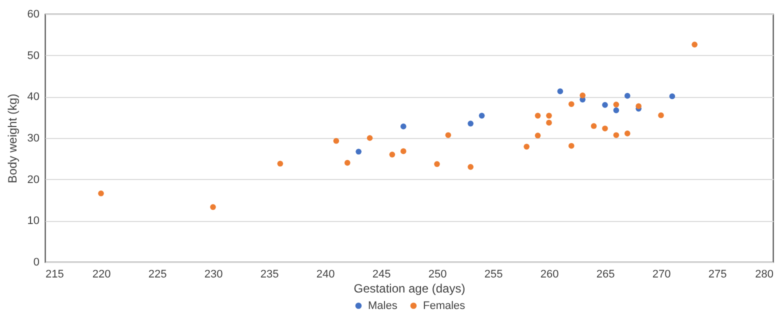  What do you see at coordinates (410, 289) in the screenshot?
I see `x-axis-title: Gestation age (days)` at bounding box center [410, 289].